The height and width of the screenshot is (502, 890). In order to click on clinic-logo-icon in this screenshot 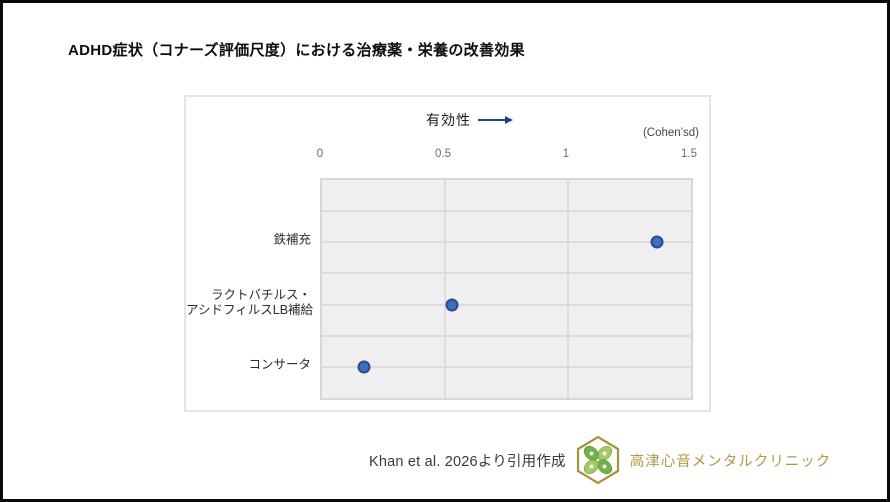, I will do `click(597, 460)`.